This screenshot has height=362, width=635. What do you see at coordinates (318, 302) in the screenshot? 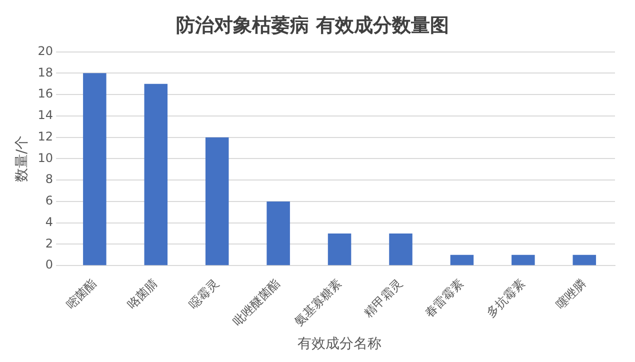
I see `x-tick-label: 氨基寡糖素` at bounding box center [318, 302].